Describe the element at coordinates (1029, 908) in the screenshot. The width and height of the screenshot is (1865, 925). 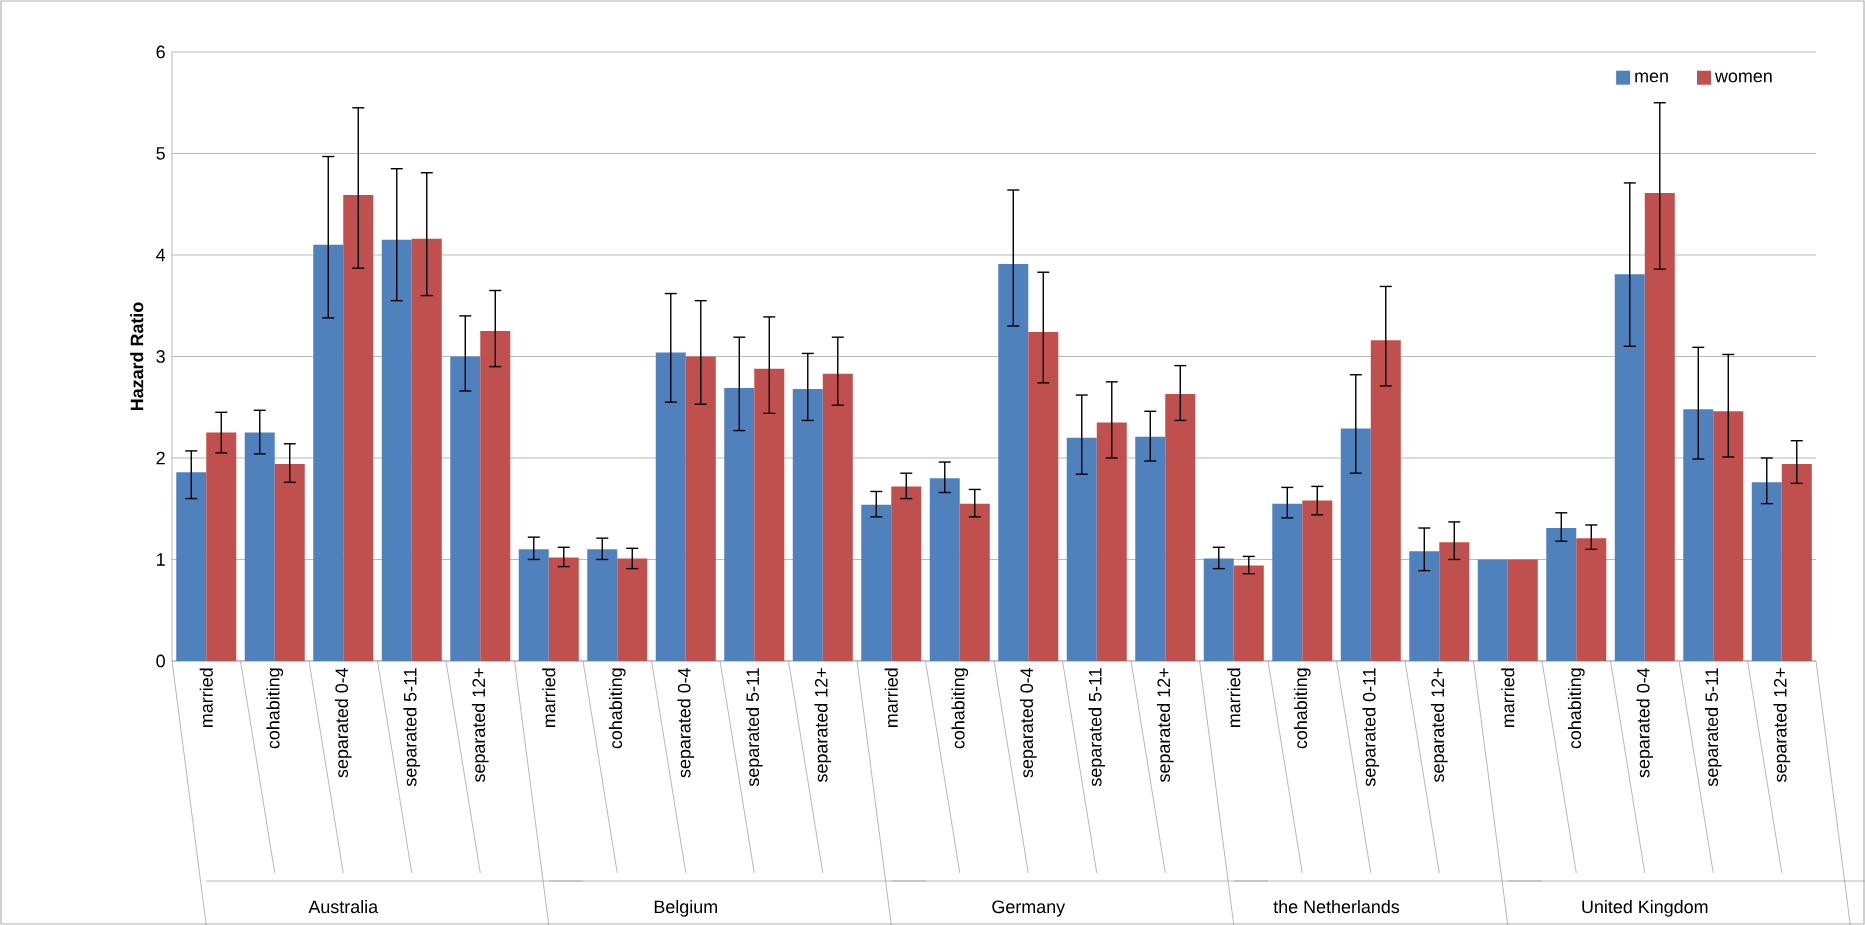
I see `text: Germany` at that location.